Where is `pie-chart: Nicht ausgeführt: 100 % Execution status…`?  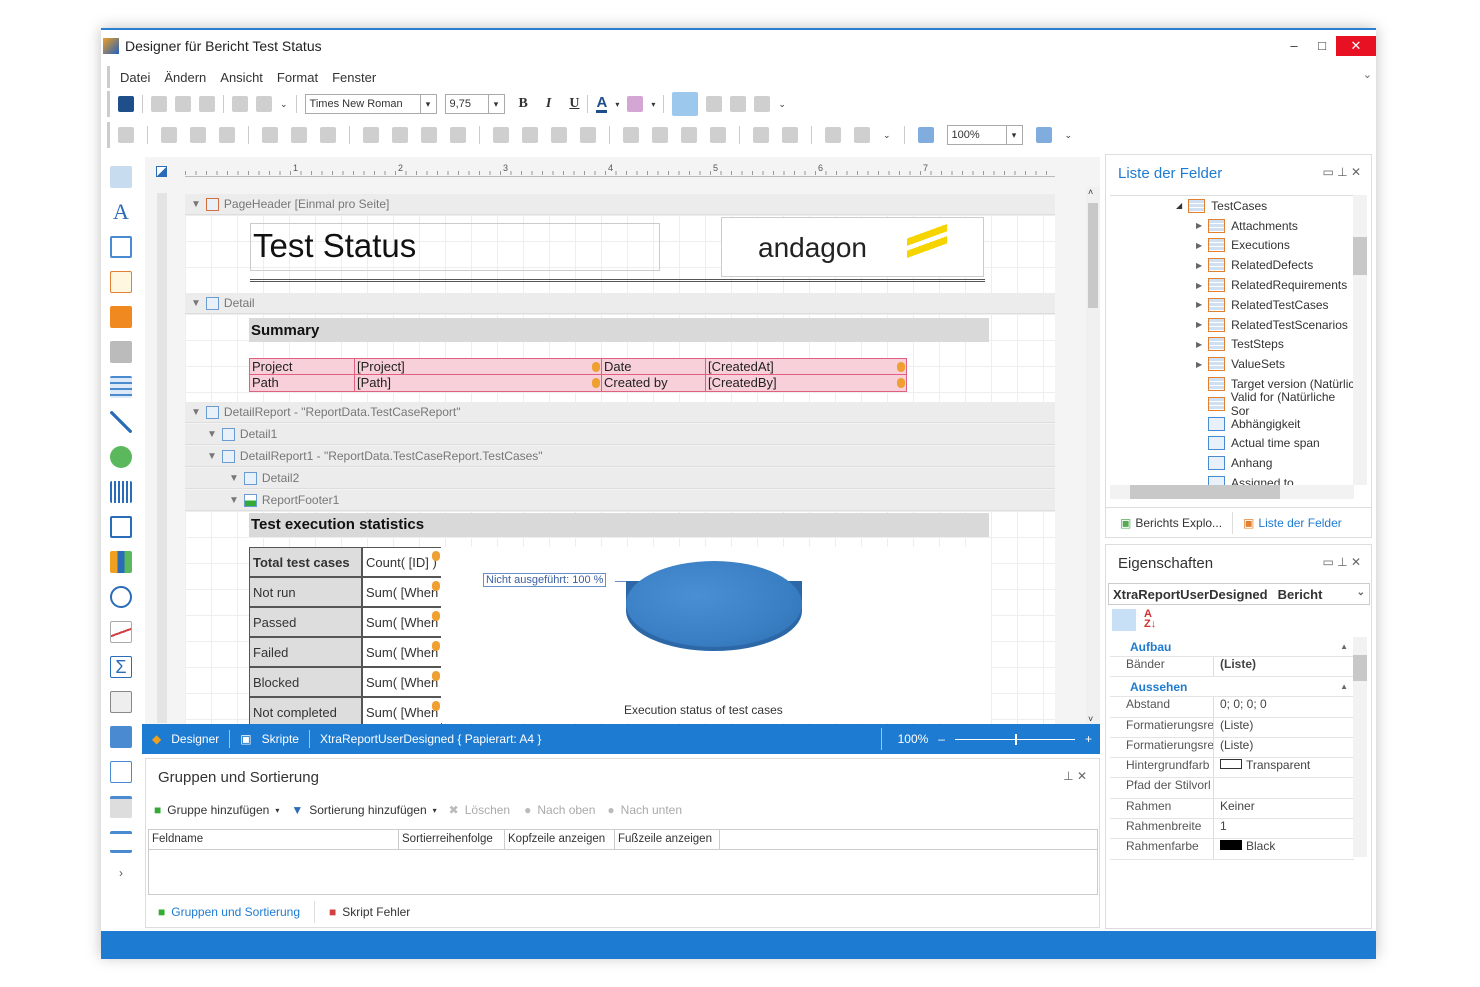 pie-chart: Nicht ausgeführt: 100 % Execution status… is located at coordinates (716, 635).